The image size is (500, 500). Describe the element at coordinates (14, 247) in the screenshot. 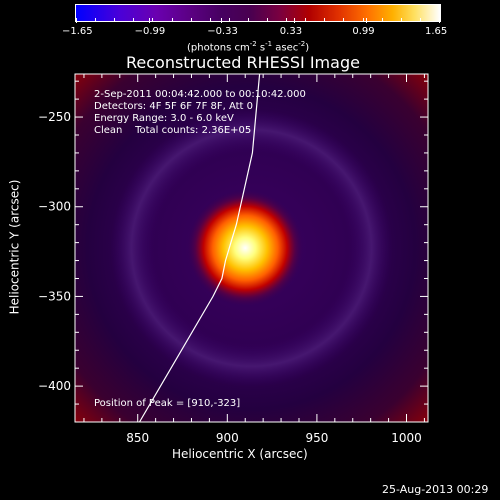

I see `y-axis-label: Heliocentric Y (arcsec)` at that location.